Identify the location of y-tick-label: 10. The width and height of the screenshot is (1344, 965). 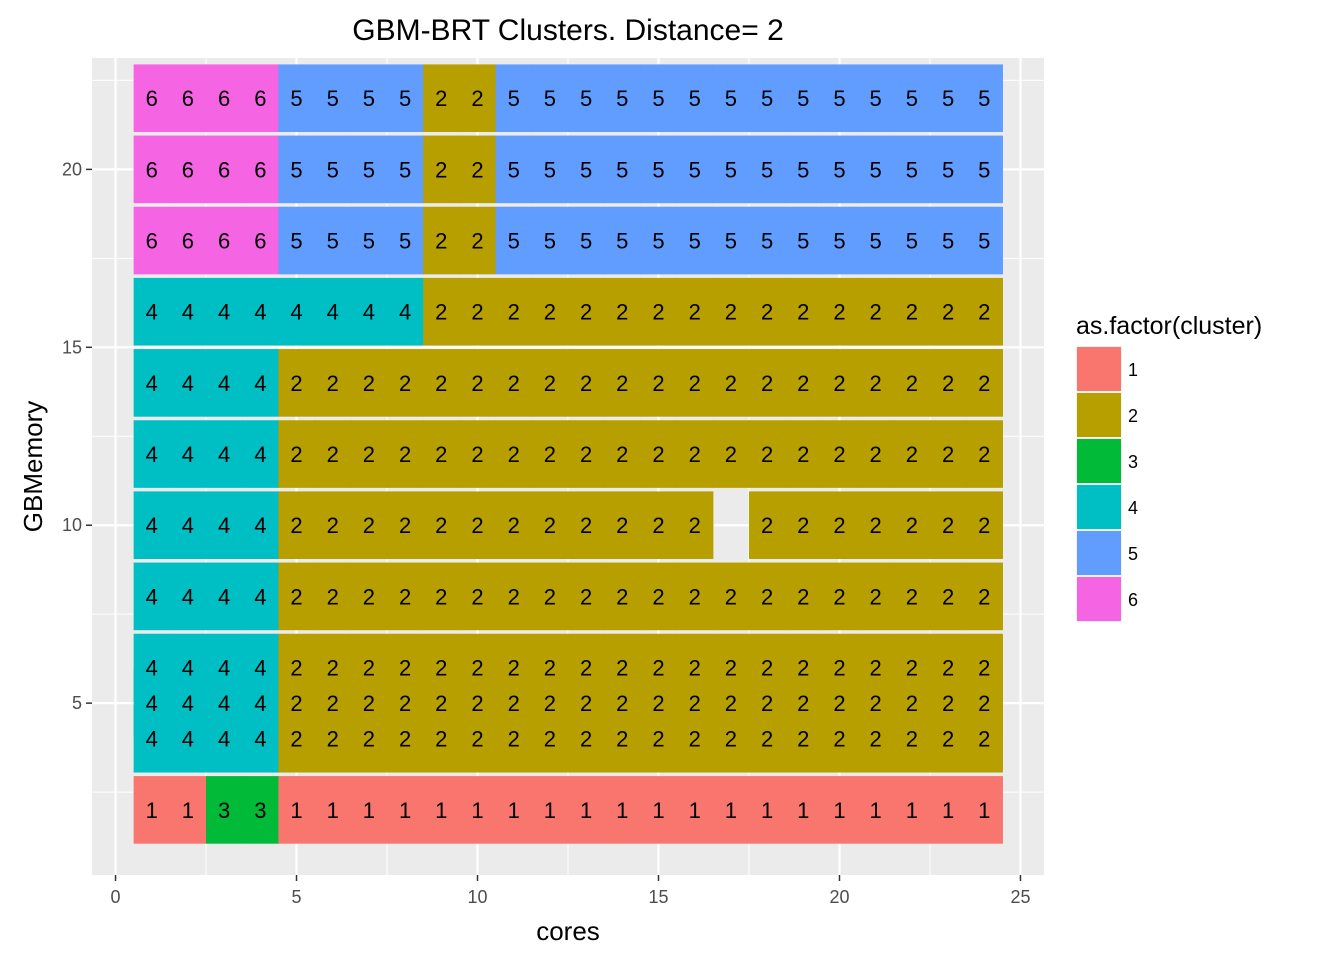
(72, 525).